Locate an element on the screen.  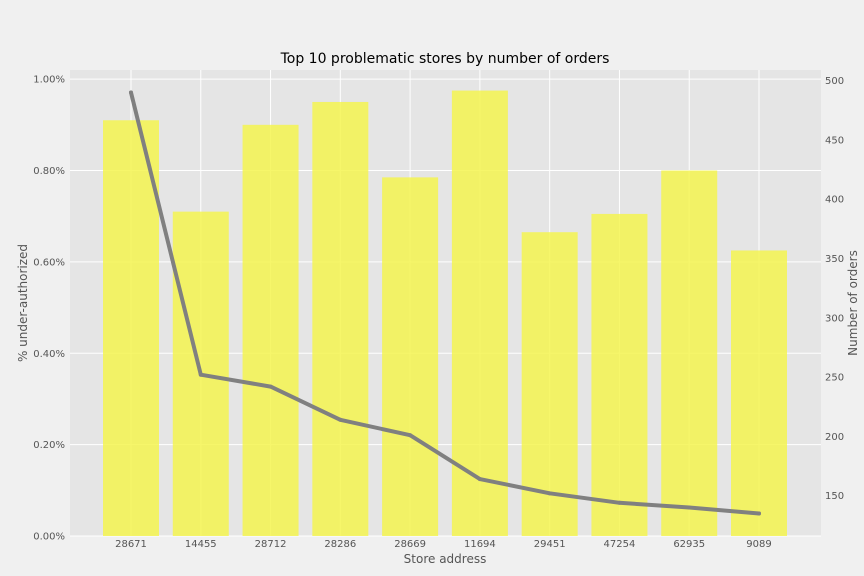
y2-tick-label-0: 150 is located at coordinates (834, 496).